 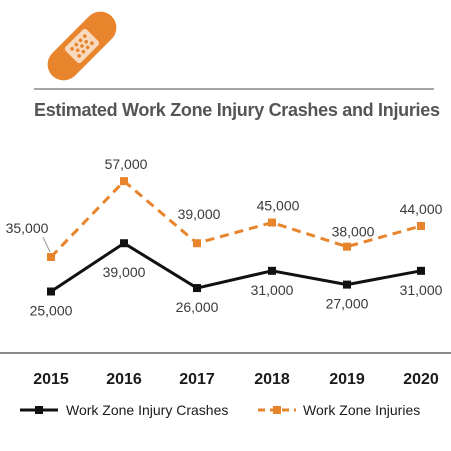 I want to click on x-tick-label: 2015, so click(x=51, y=379).